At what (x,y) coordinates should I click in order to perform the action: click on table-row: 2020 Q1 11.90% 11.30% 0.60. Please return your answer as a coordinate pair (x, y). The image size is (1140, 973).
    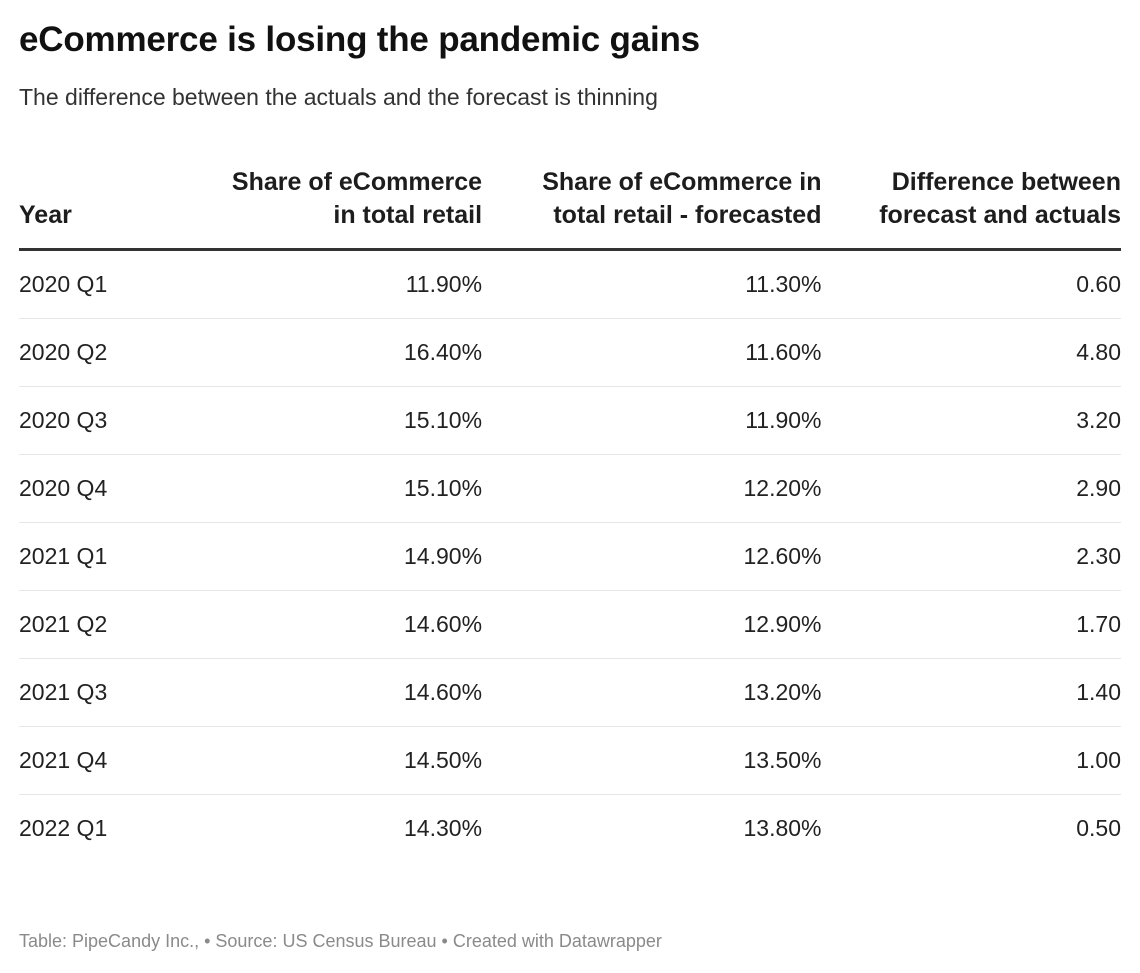
    Looking at the image, I should click on (570, 284).